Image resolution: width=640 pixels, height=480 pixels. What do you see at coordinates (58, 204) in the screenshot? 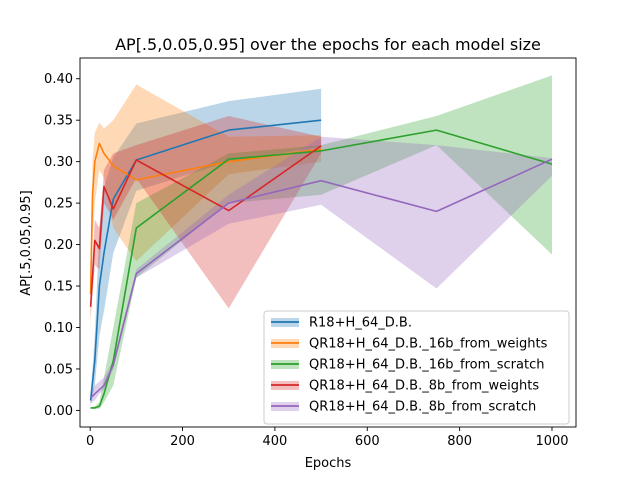
I see `y-tick-label: 0.25` at bounding box center [58, 204].